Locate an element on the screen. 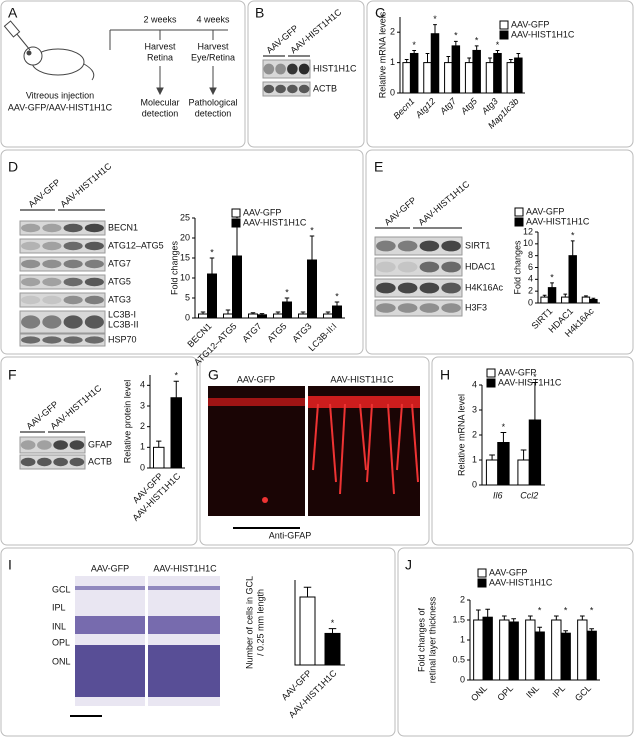  panel-letter: J is located at coordinates (408, 565).